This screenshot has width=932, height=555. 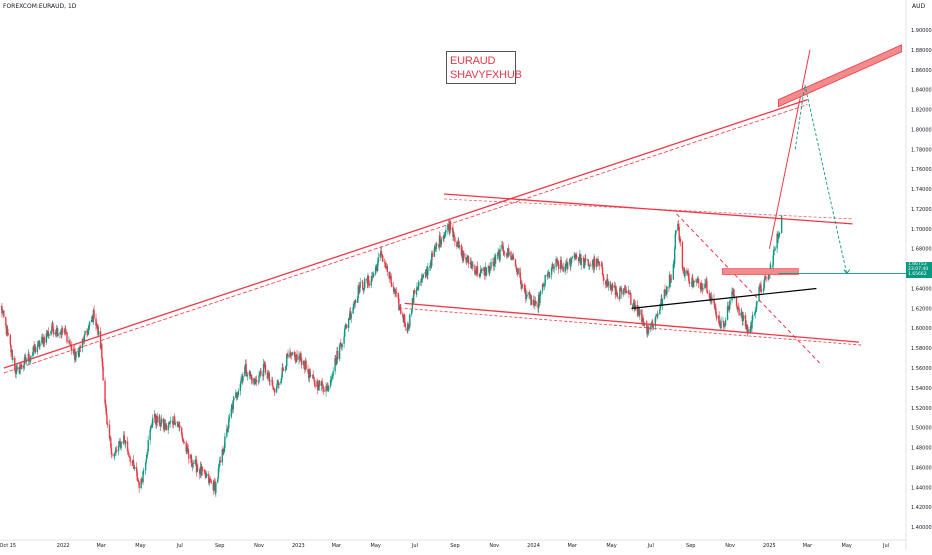 What do you see at coordinates (921, 170) in the screenshot?
I see `y-tick-label: 1.76000` at bounding box center [921, 170].